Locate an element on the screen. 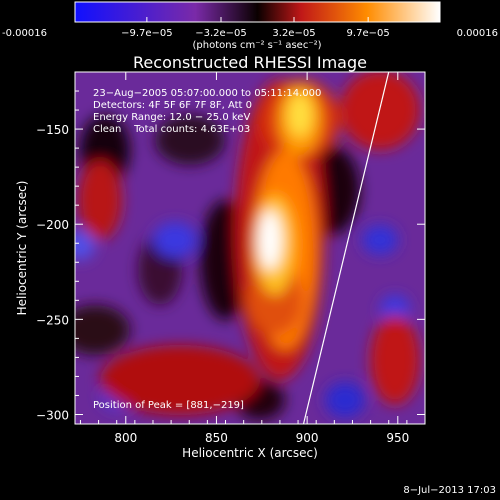  x-tick-label: 800 is located at coordinates (125, 438).